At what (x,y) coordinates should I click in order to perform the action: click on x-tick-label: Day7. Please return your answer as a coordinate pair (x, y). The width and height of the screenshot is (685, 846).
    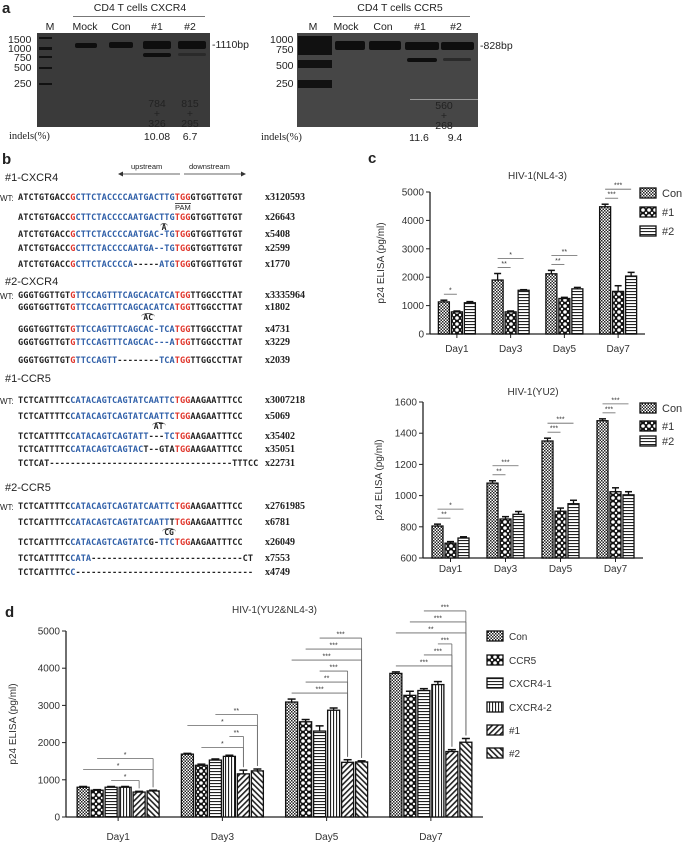
    Looking at the image, I should click on (431, 837).